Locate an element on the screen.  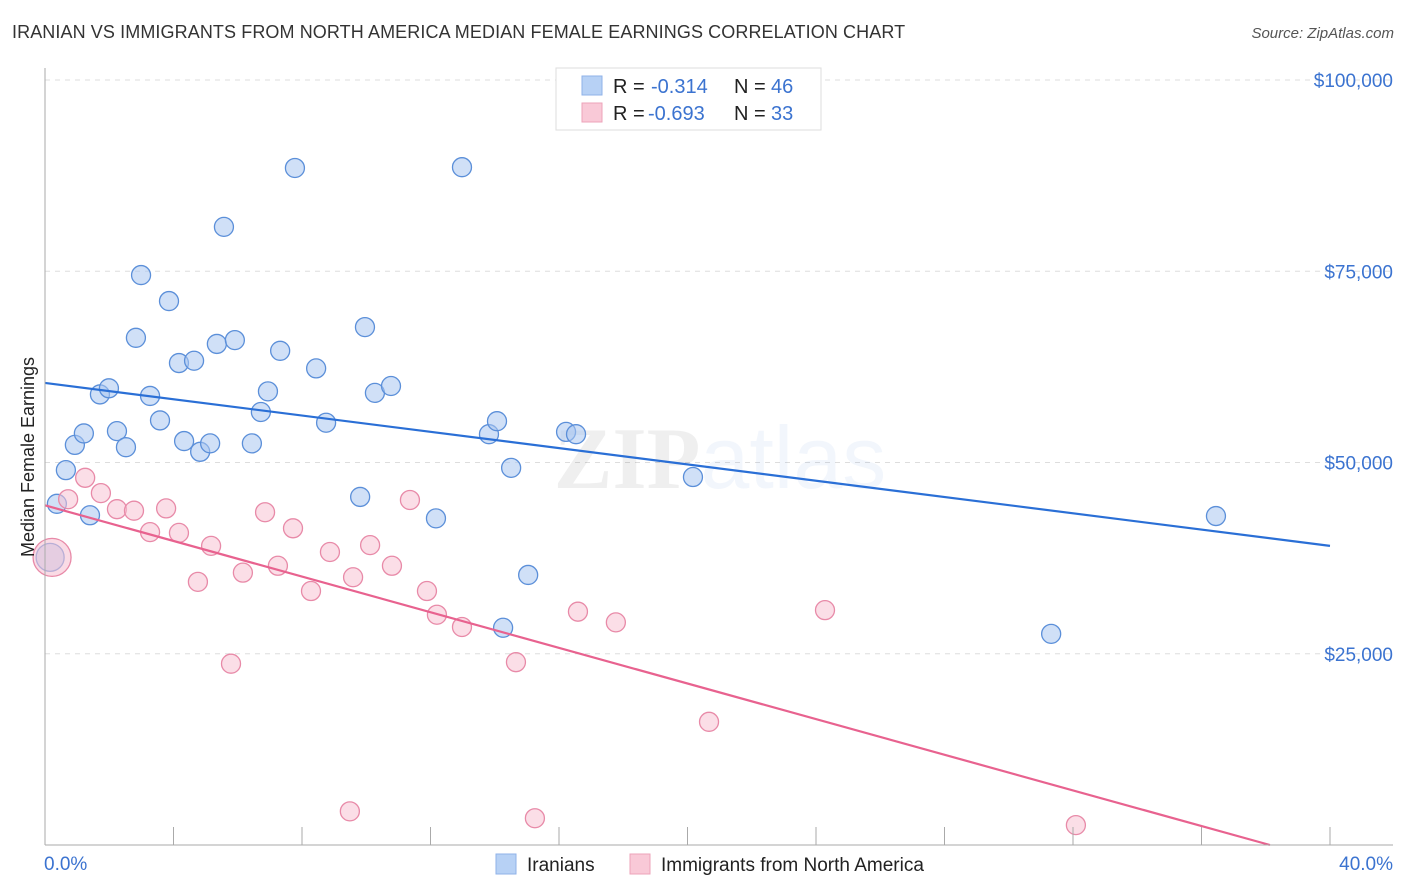
stat-n-label-1: N = is located at coordinates (750, 114).